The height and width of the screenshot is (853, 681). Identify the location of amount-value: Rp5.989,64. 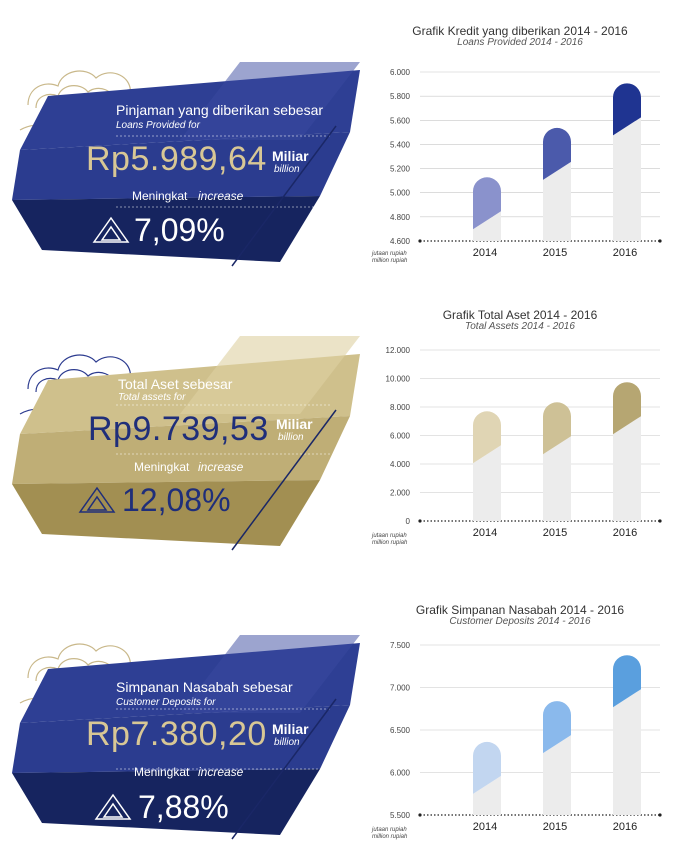
(176, 159).